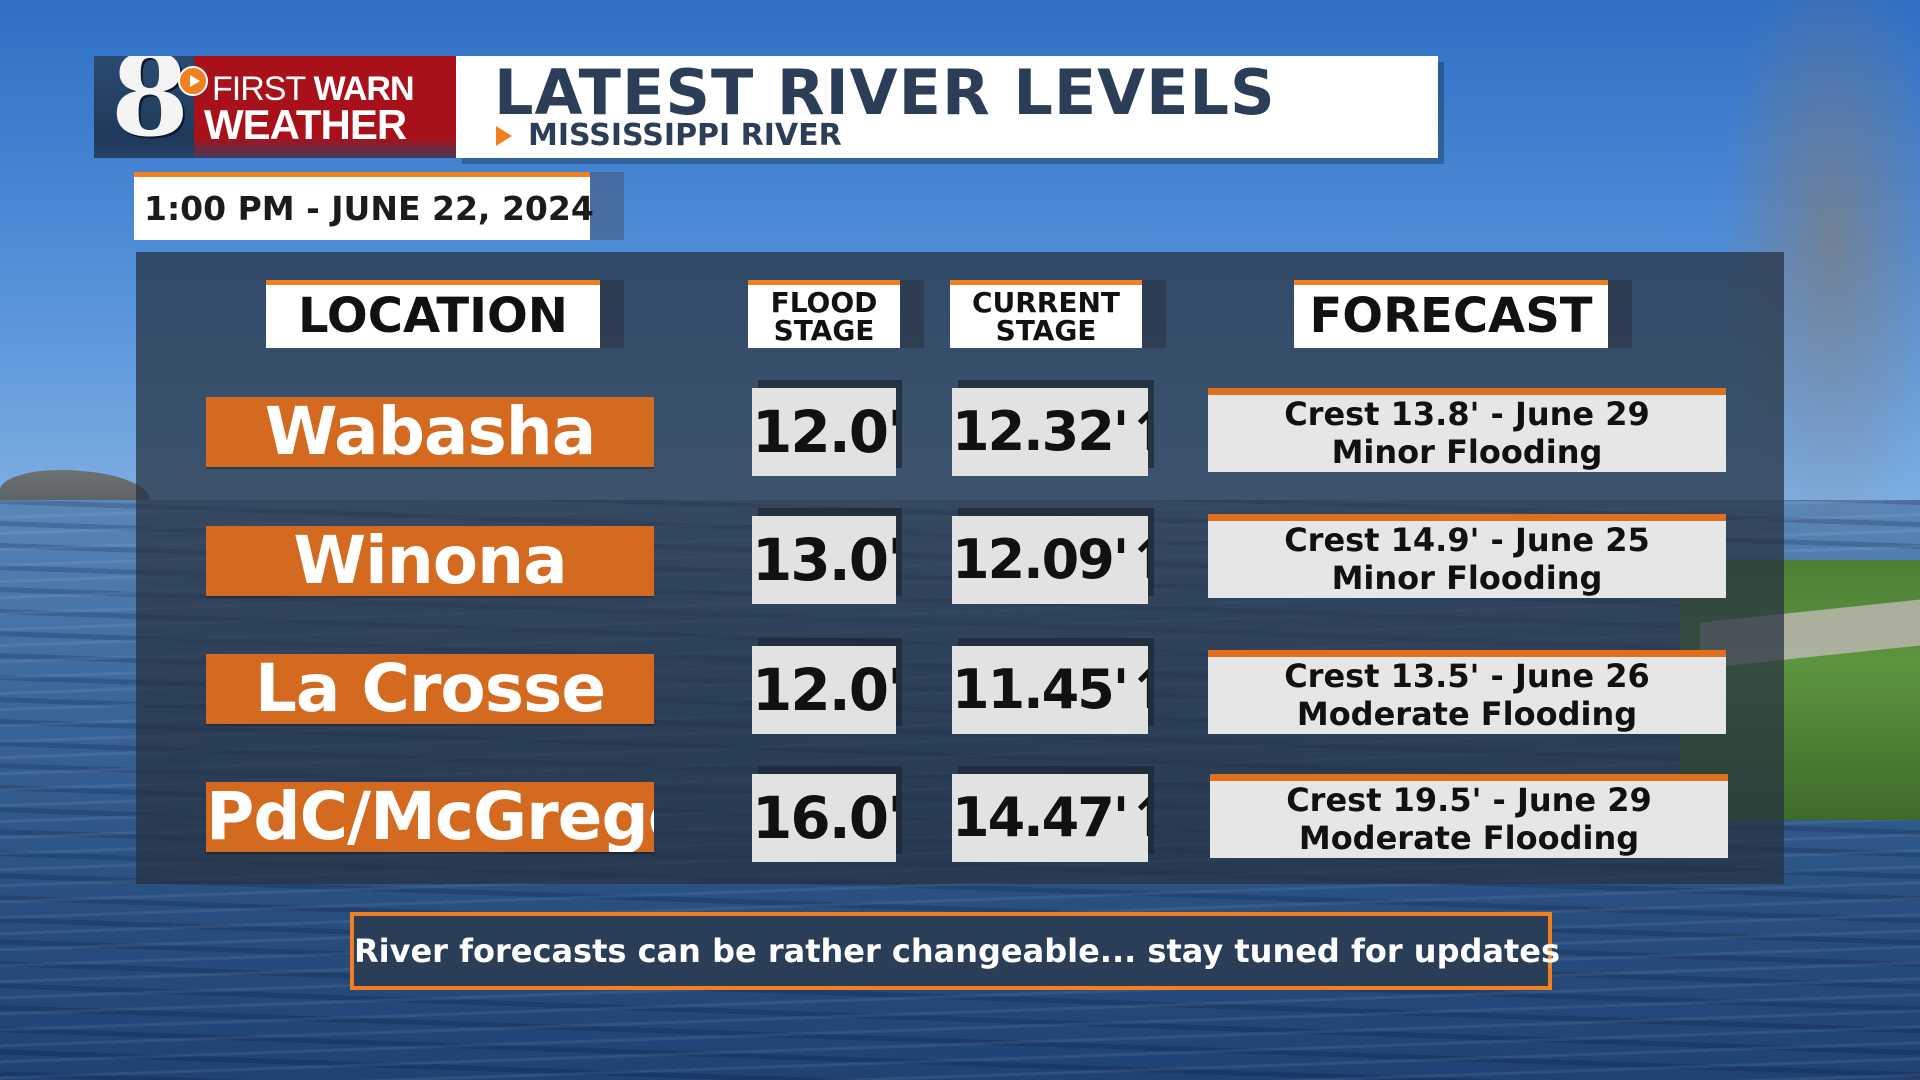 This screenshot has width=1920, height=1080. I want to click on page-subtitle: MISSISSIPPI RIVER, so click(685, 135).